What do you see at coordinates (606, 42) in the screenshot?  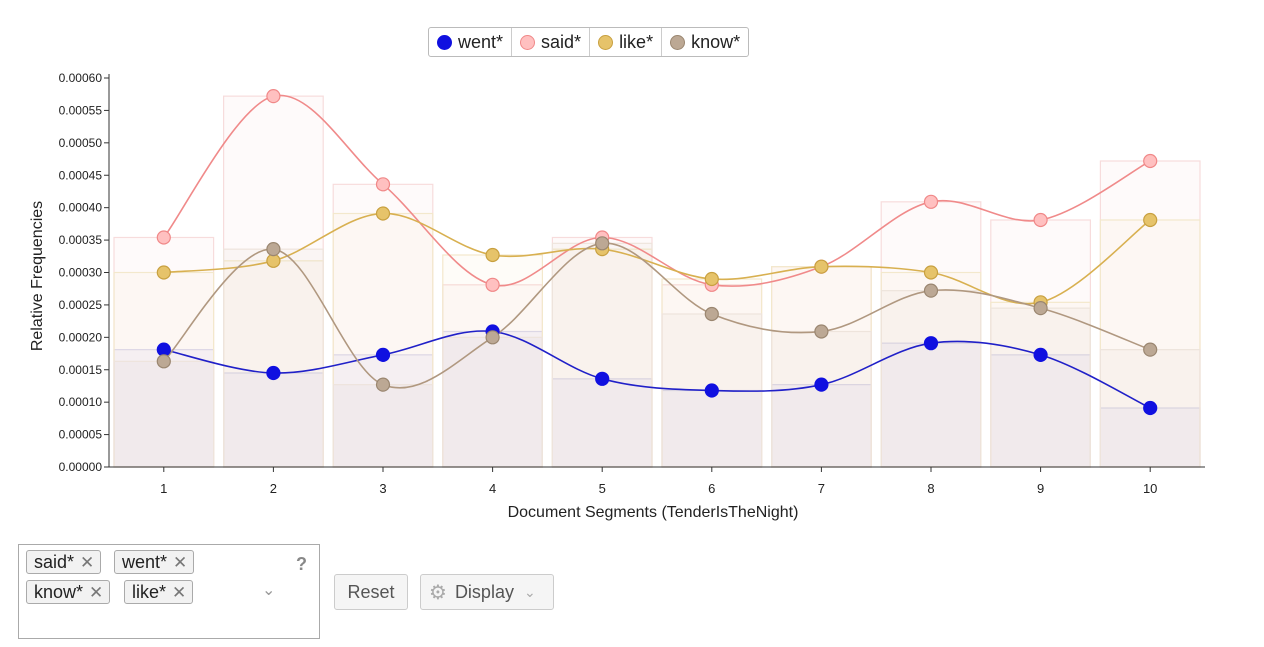 I see `legend-swatch-like` at bounding box center [606, 42].